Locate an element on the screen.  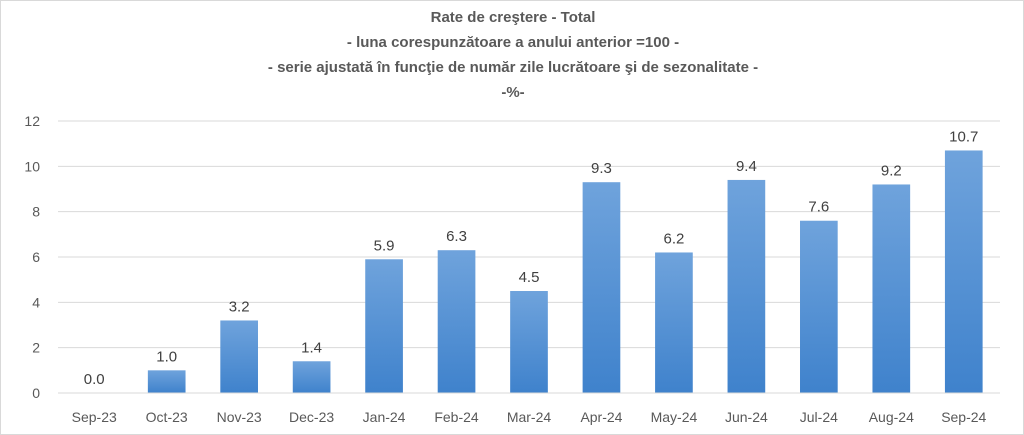
y-tick-label: 12 is located at coordinates (32, 121).